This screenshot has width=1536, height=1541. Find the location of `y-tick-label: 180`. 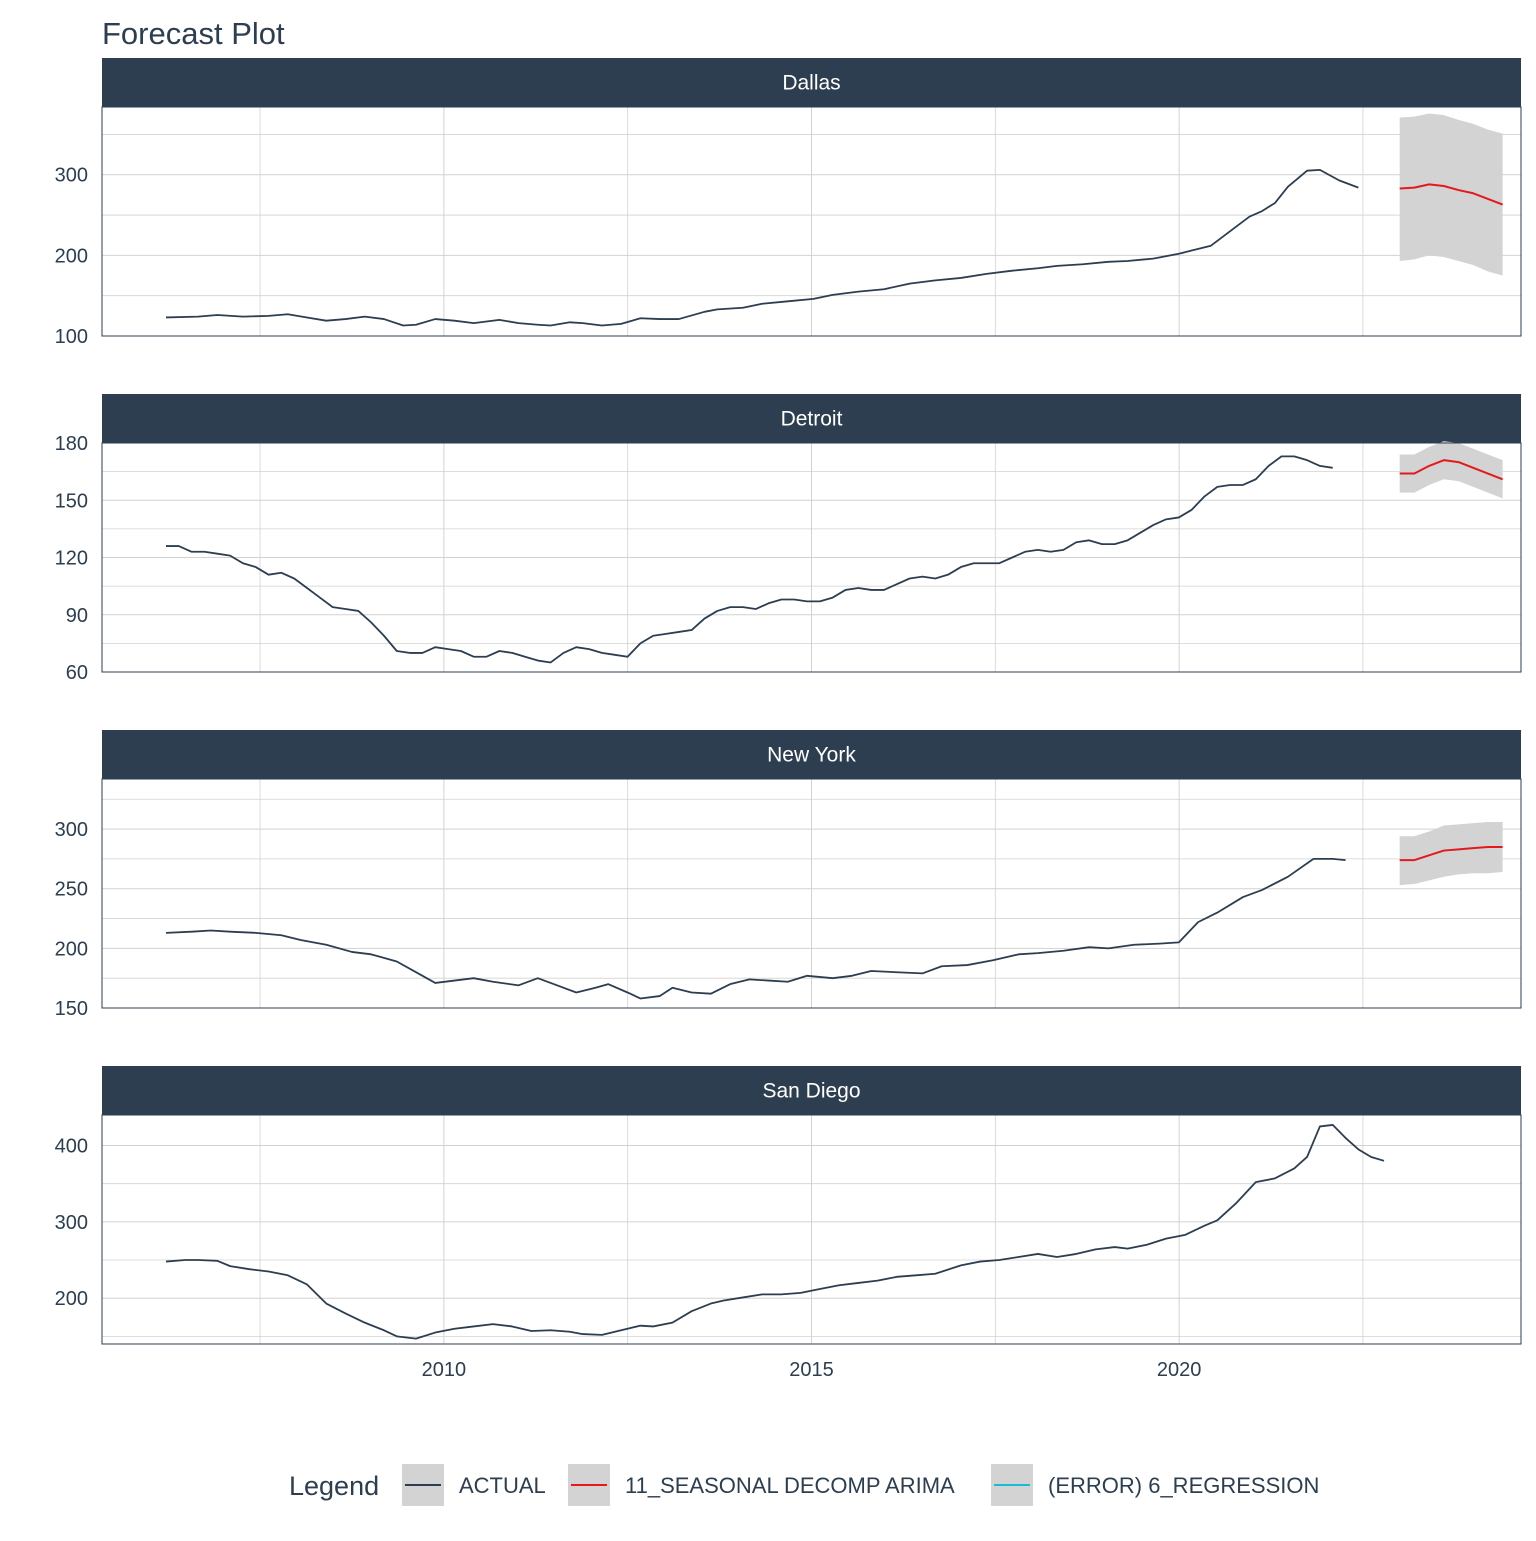

y-tick-label: 180 is located at coordinates (71, 444).